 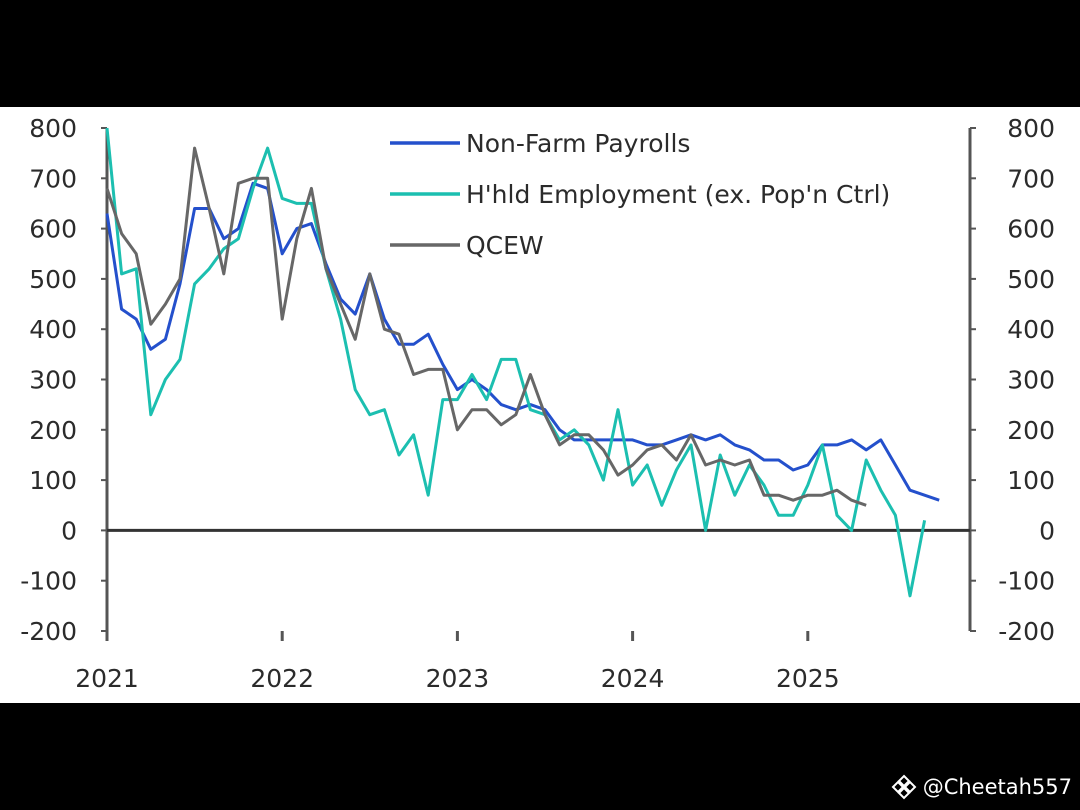 I want to click on y-tick-label-right: -200, so click(x=1026, y=631).